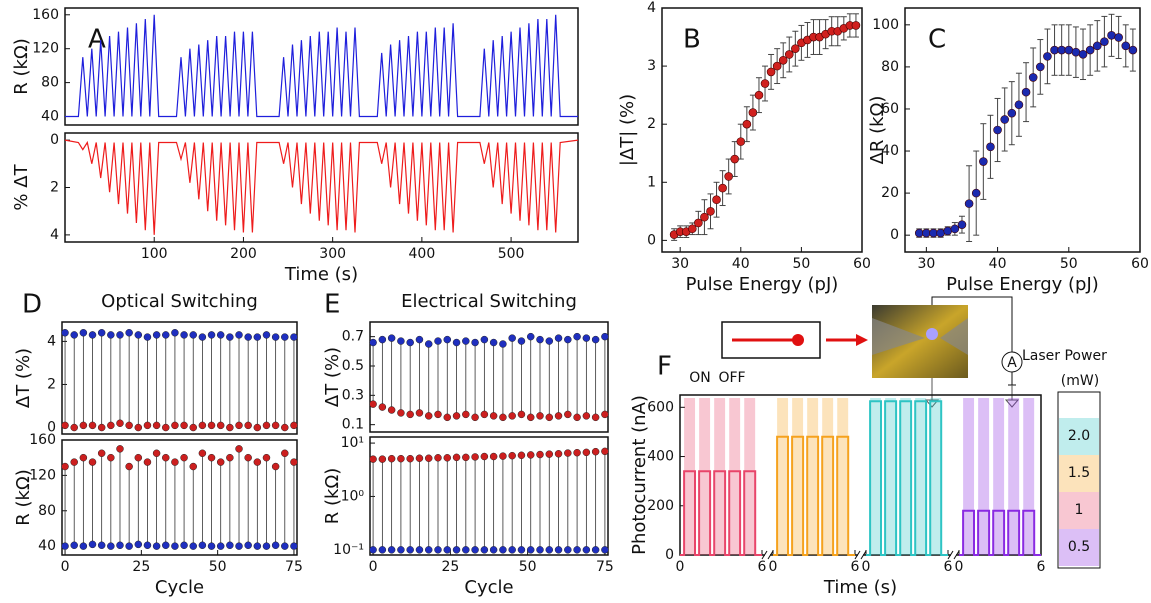 Image resolution: width=1151 pixels, height=603 pixels. What do you see at coordinates (1080, 381) in the screenshot?
I see `legend-title: (mW)` at bounding box center [1080, 381].